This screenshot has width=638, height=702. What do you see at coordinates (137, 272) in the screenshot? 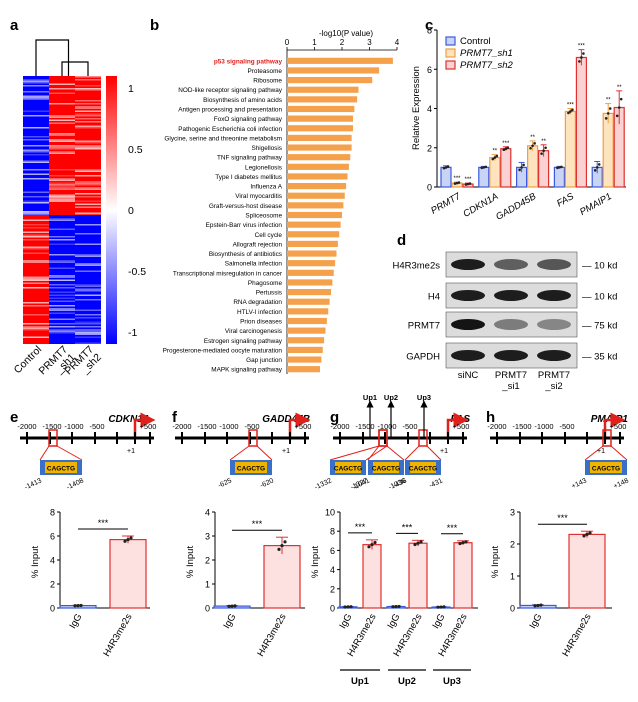
I see `colorbar-tick-label: -0.5` at bounding box center [137, 272].